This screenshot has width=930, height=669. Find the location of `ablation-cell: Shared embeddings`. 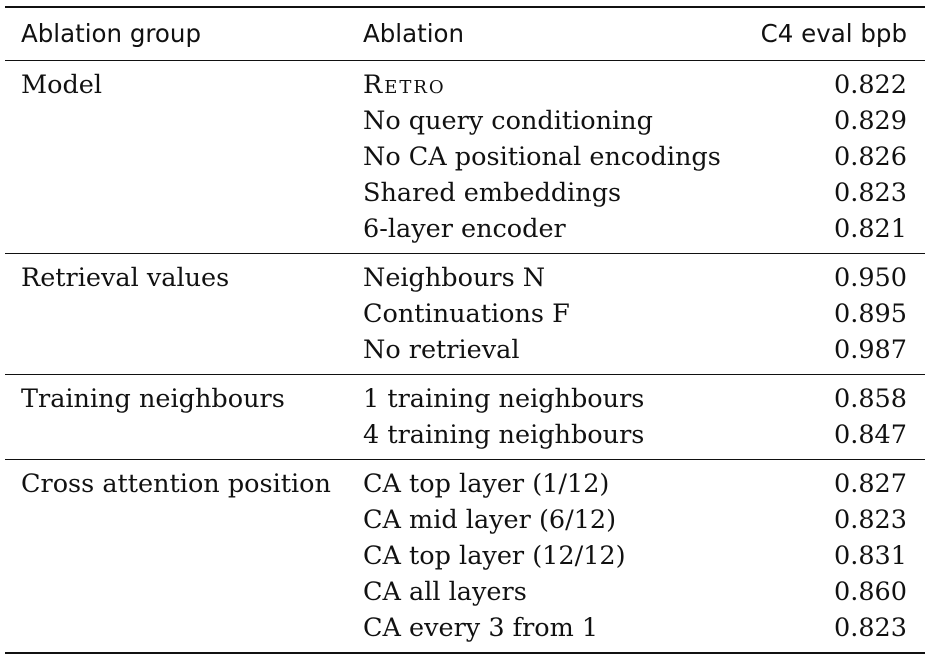

ablation-cell: Shared embeddings is located at coordinates (492, 193).